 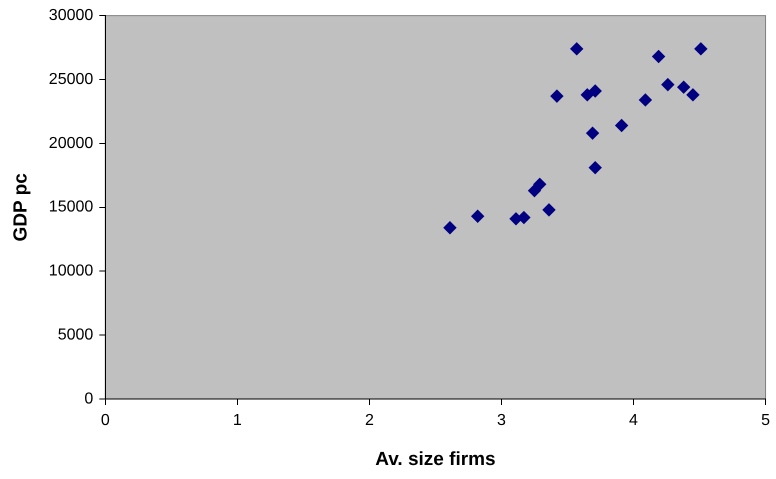 I want to click on x-tick-label: 1, so click(x=237, y=421).